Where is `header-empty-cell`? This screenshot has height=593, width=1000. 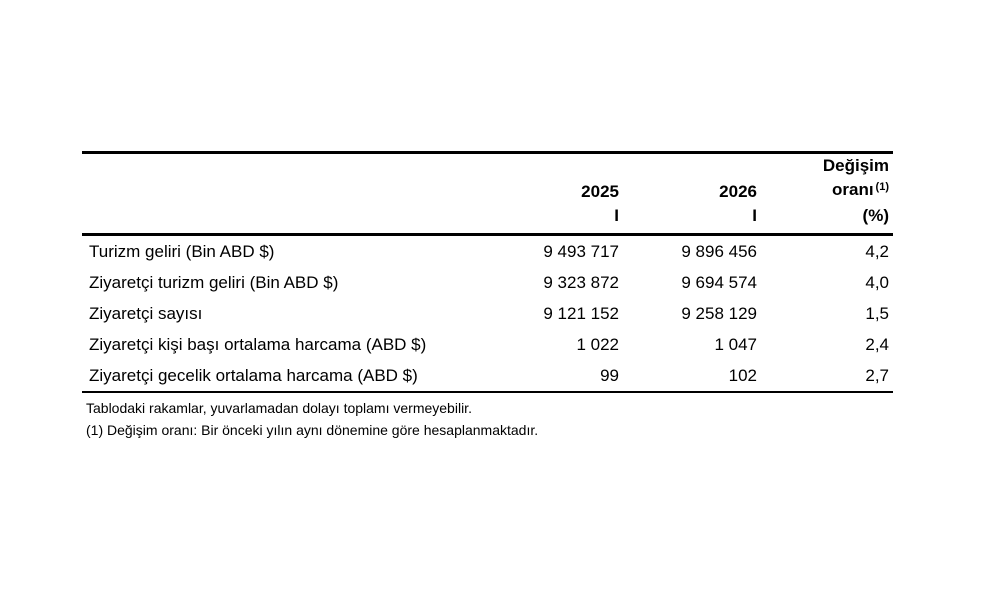 header-empty-cell is located at coordinates (279, 194).